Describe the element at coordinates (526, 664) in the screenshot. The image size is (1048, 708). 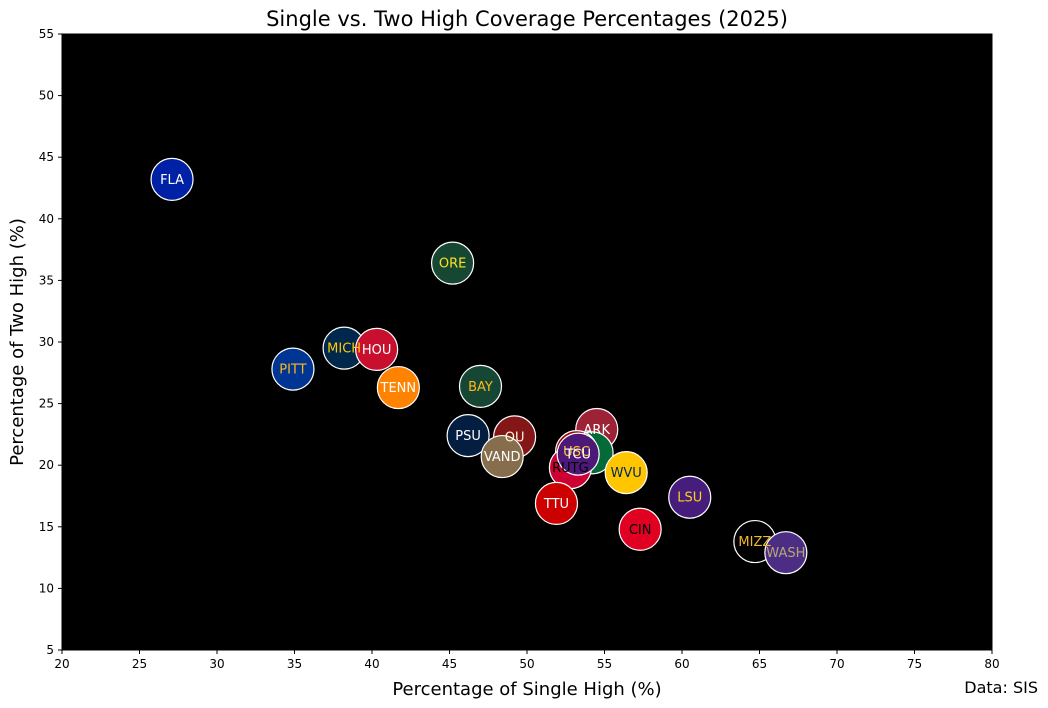
I see `x-tick-label: 50` at that location.